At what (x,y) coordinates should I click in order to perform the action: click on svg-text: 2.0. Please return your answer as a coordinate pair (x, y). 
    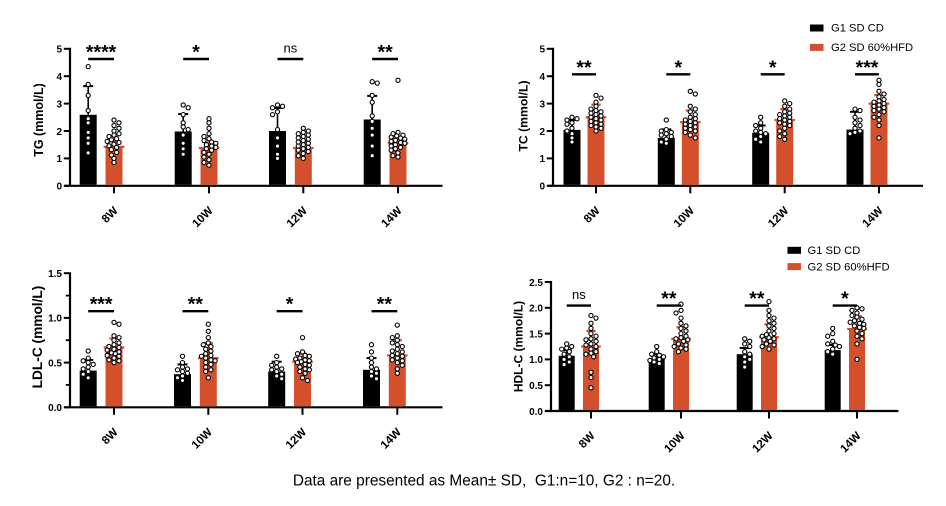
    Looking at the image, I should click on (536, 309).